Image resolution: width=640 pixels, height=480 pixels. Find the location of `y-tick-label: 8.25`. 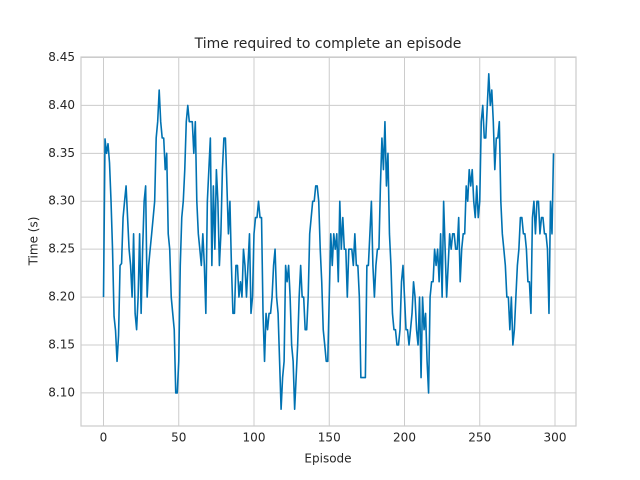

y-tick-label: 8.25 is located at coordinates (61, 249).